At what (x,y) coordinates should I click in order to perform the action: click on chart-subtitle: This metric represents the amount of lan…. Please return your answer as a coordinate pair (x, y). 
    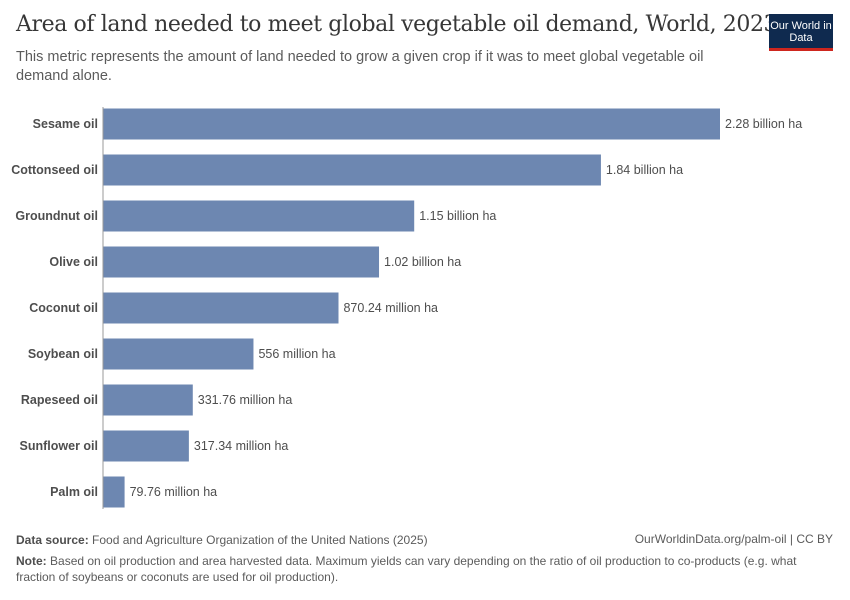
    Looking at the image, I should click on (360, 66).